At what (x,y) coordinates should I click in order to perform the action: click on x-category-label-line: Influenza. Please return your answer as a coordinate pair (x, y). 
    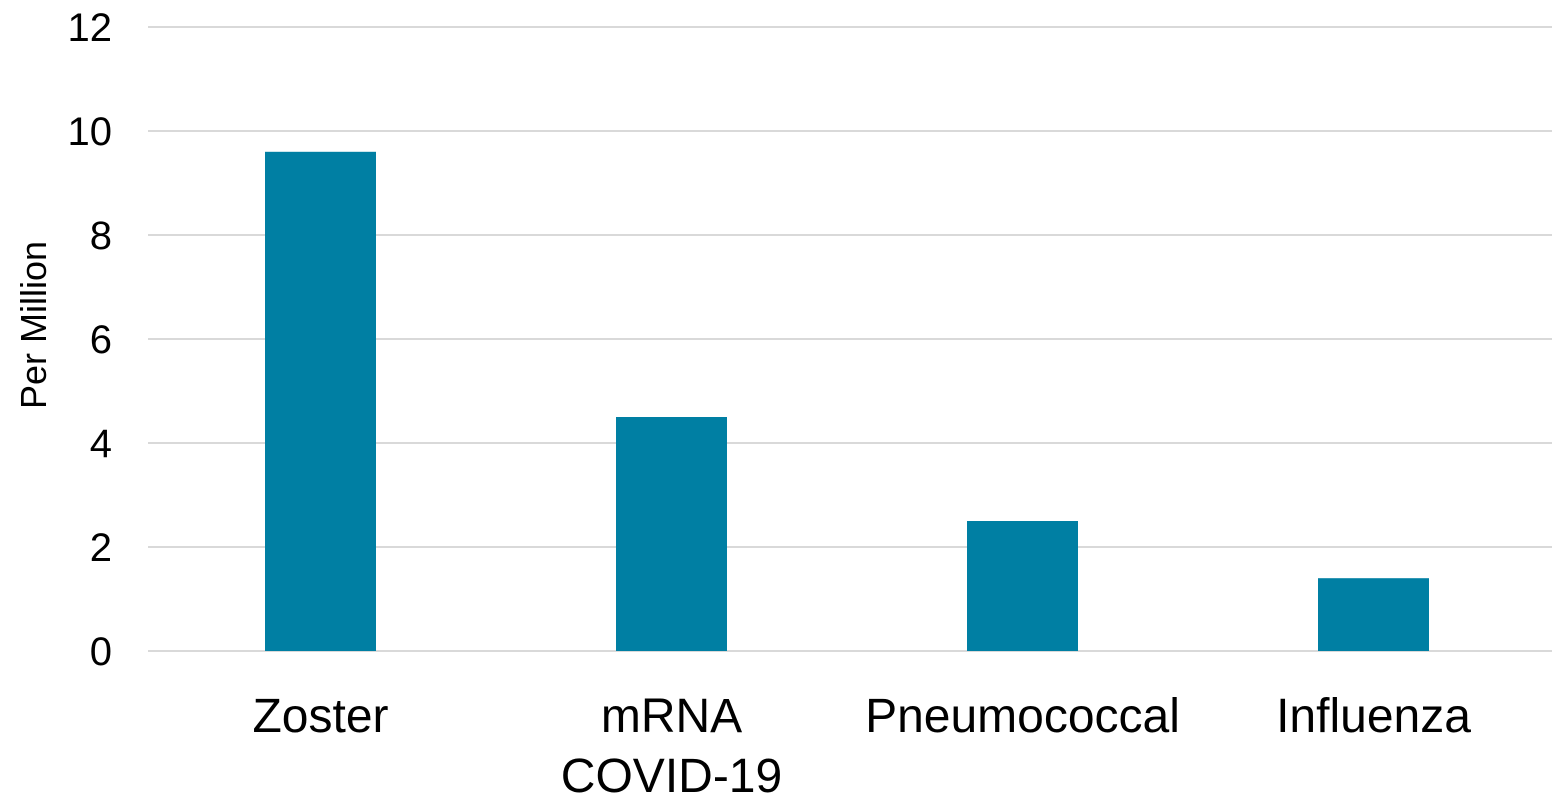
    Looking at the image, I should click on (1373, 716).